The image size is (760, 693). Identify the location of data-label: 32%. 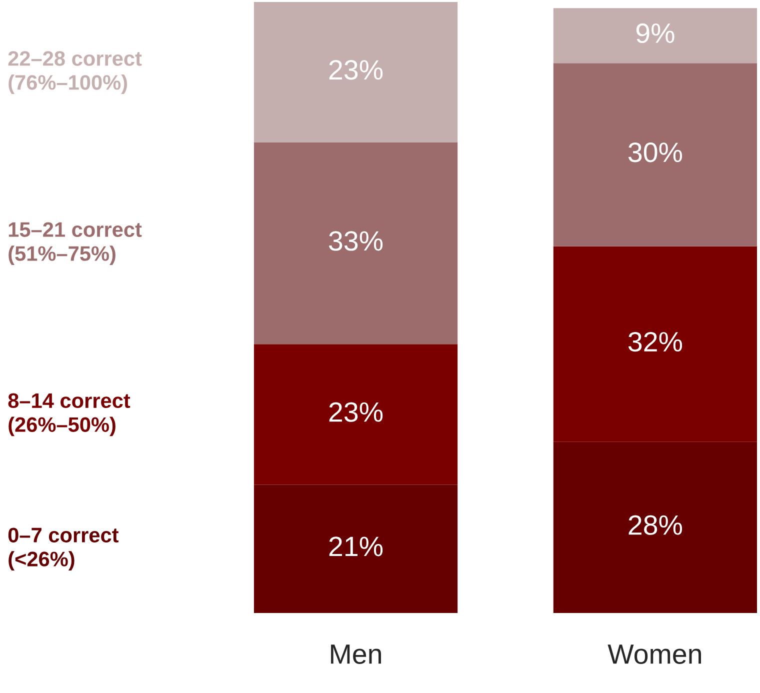
(655, 342).